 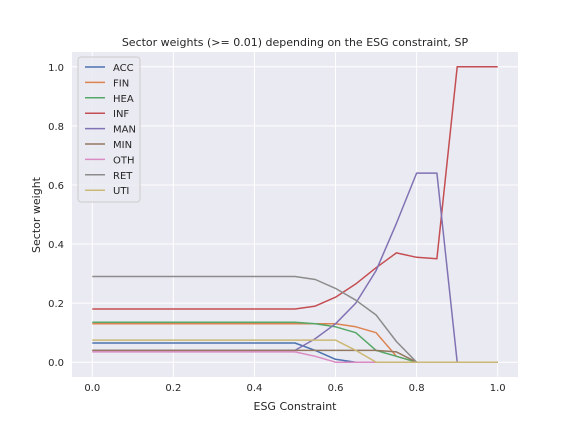 I want to click on y-axis-label: Sector weight, so click(x=36, y=214).